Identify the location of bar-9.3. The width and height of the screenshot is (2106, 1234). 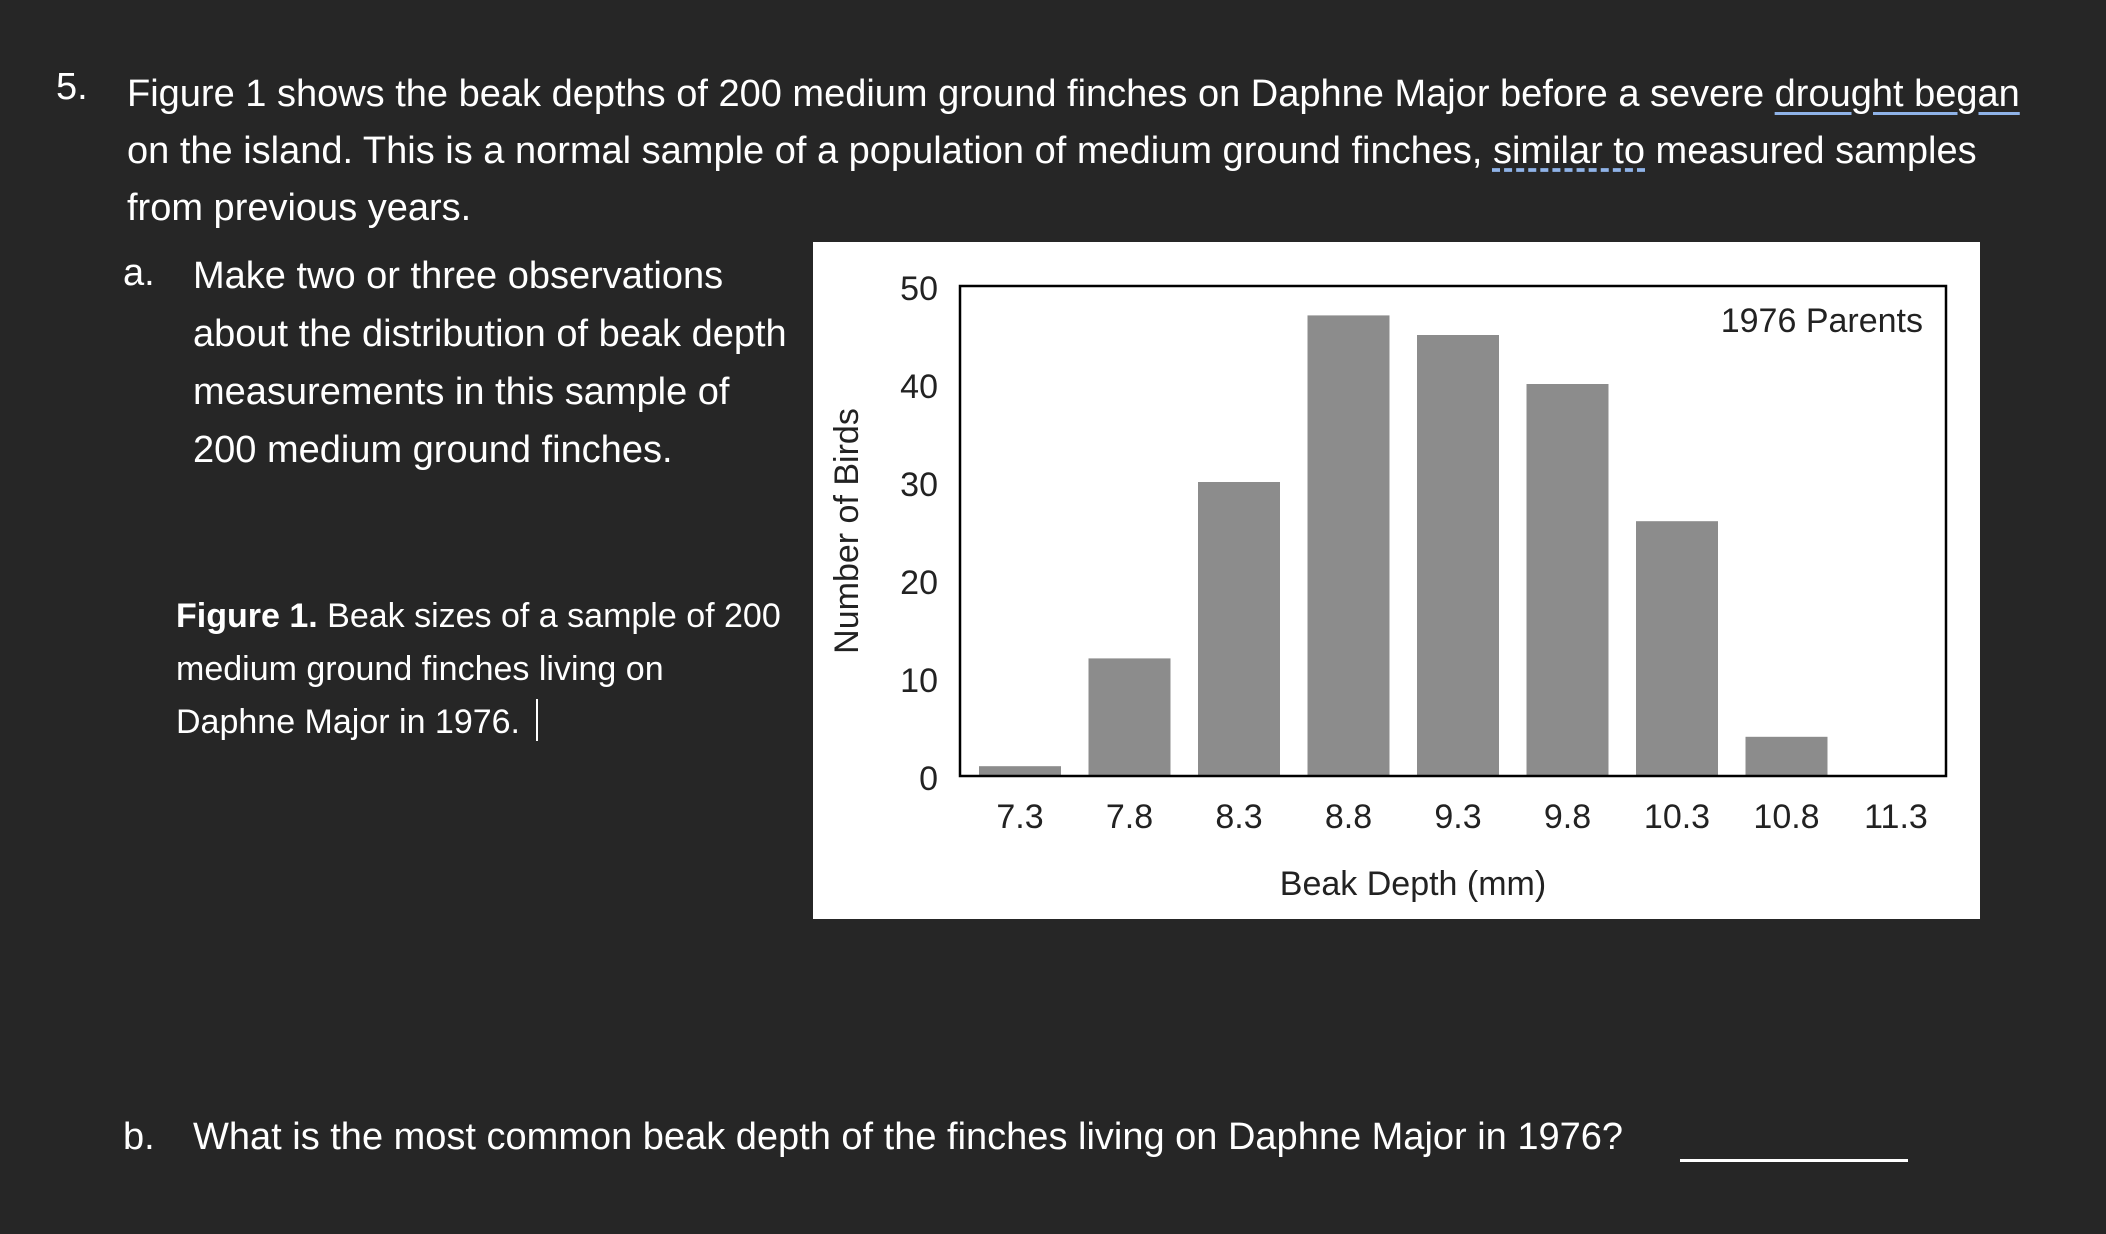
(1458, 555).